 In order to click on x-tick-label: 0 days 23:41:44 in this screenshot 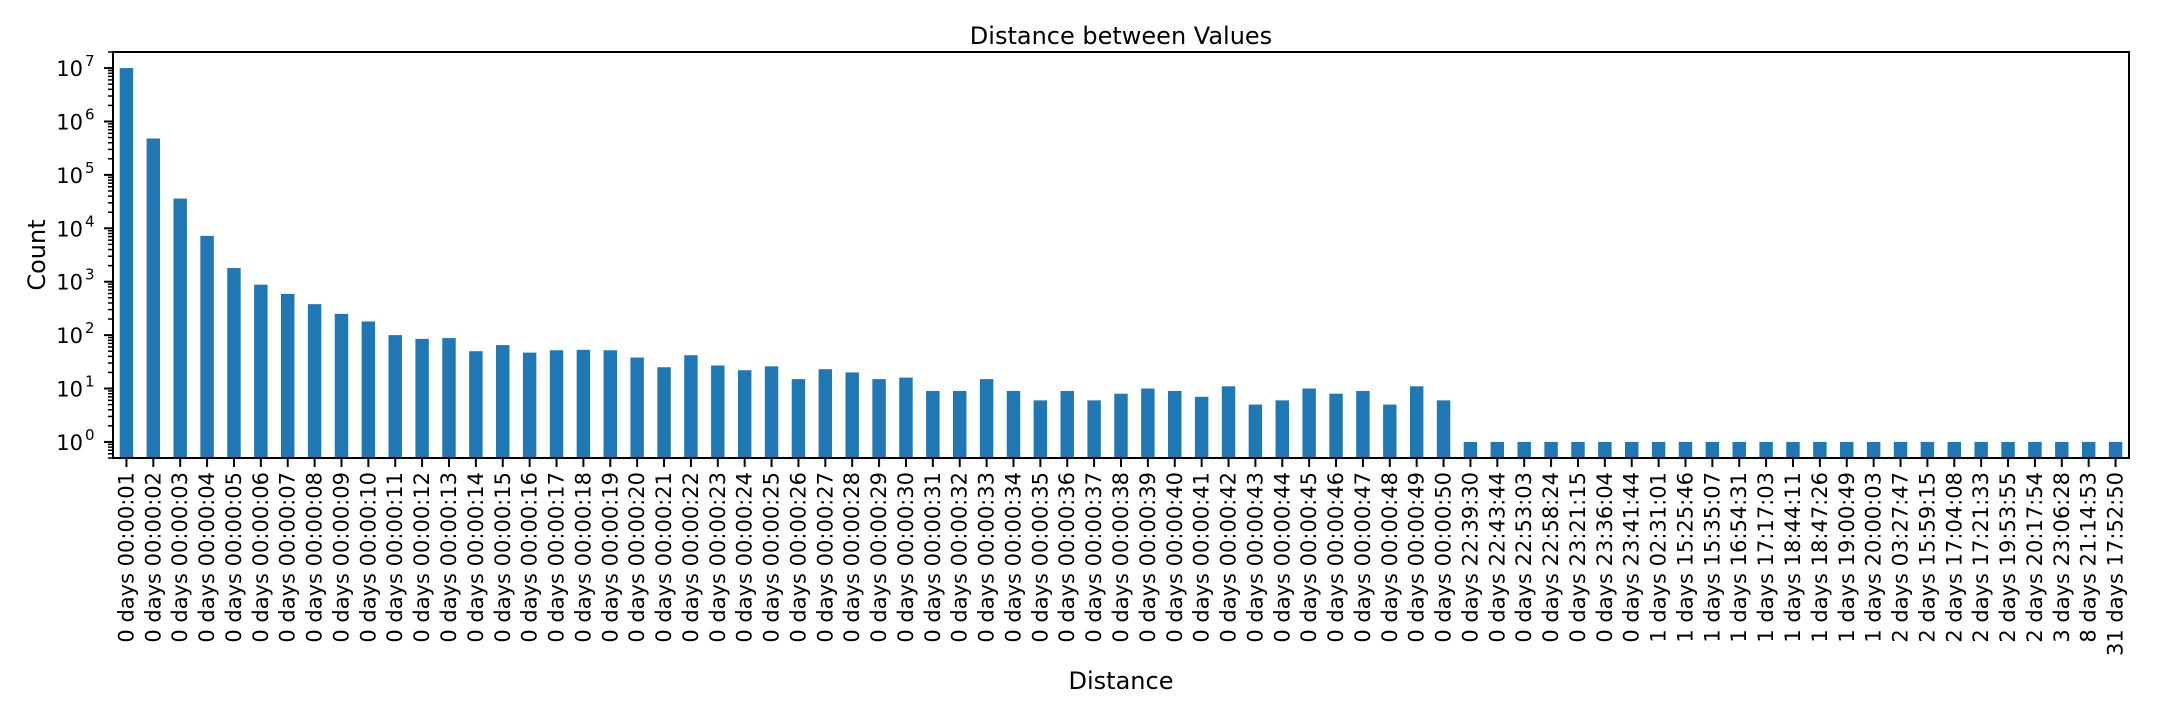, I will do `click(1632, 557)`.